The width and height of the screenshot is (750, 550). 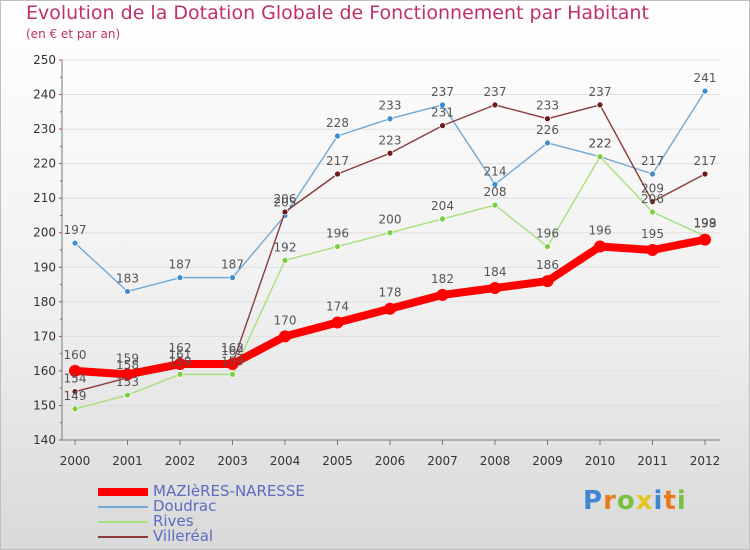 What do you see at coordinates (183, 536) in the screenshot?
I see `legend-label: Villeréal` at bounding box center [183, 536].